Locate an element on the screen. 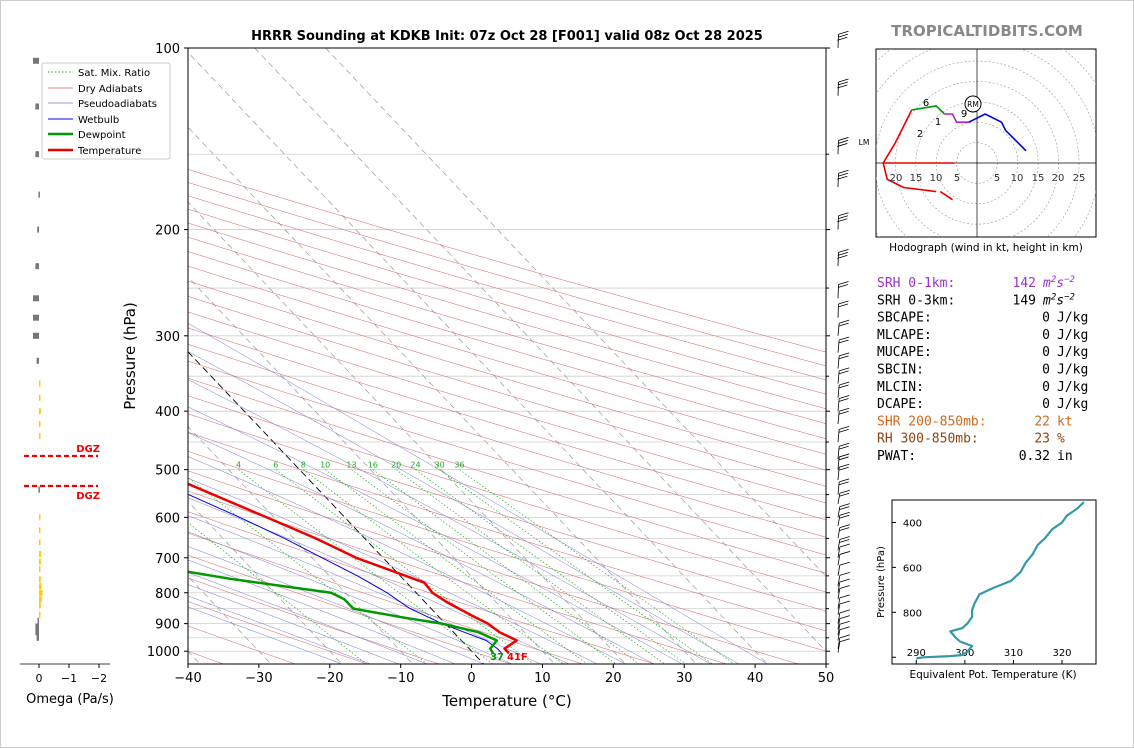 This screenshot has height=748, width=1134. omega-tick-2: −2 is located at coordinates (99, 678).